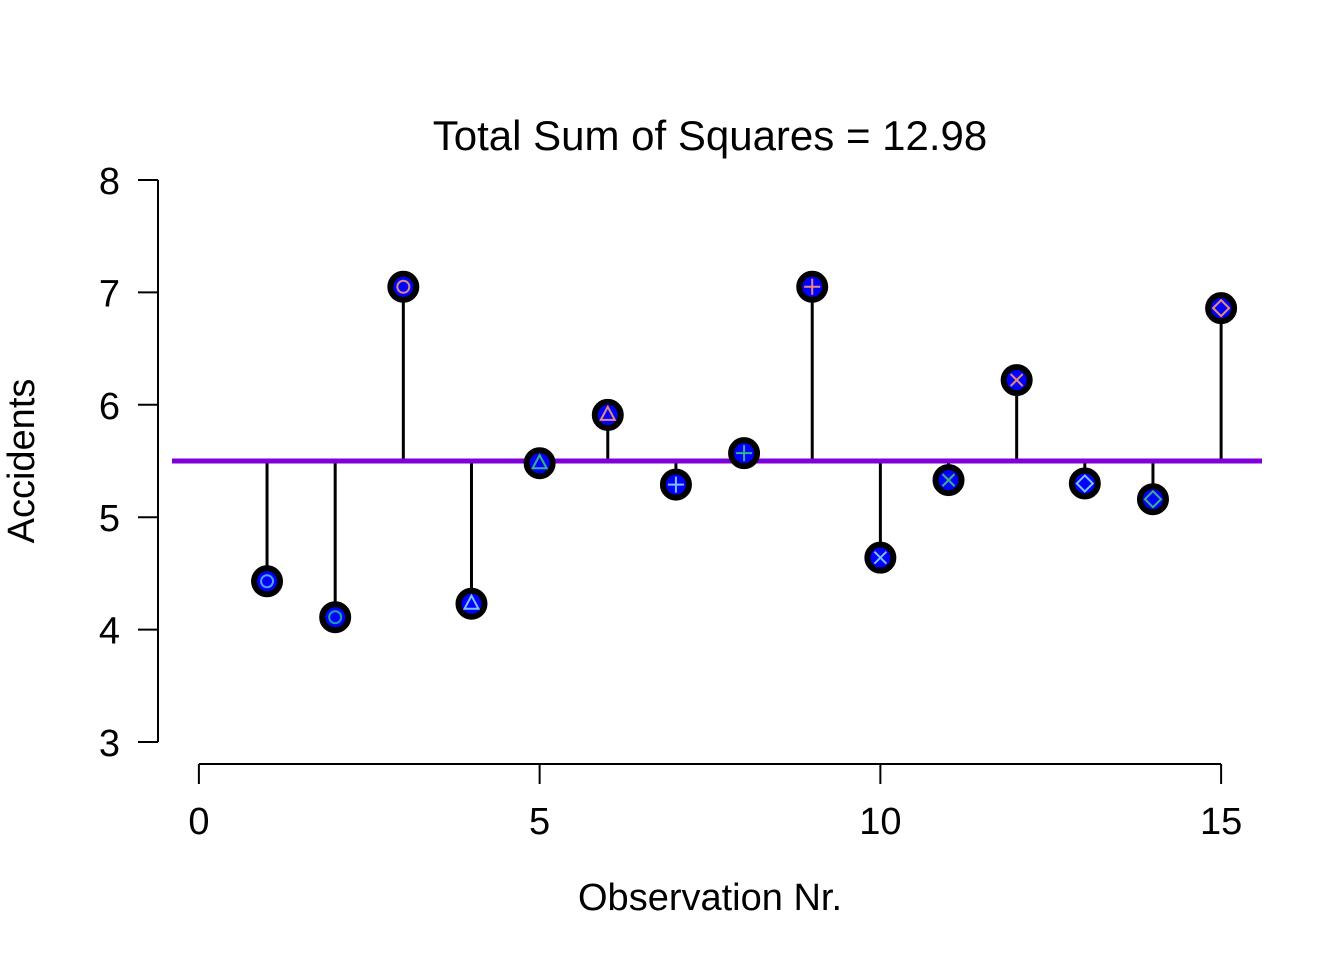  What do you see at coordinates (109, 744) in the screenshot?
I see `y-tick-label-3: 3` at bounding box center [109, 744].